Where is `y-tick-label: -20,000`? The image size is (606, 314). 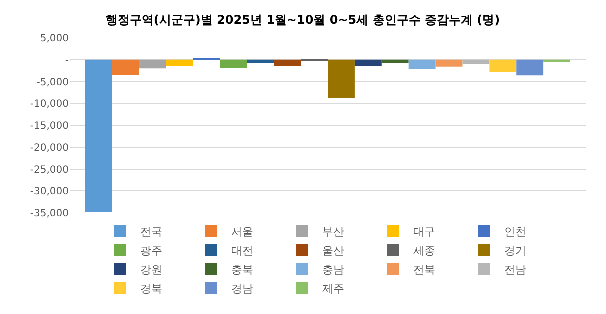
y-tick-label: -20,000 is located at coordinates (49, 148).